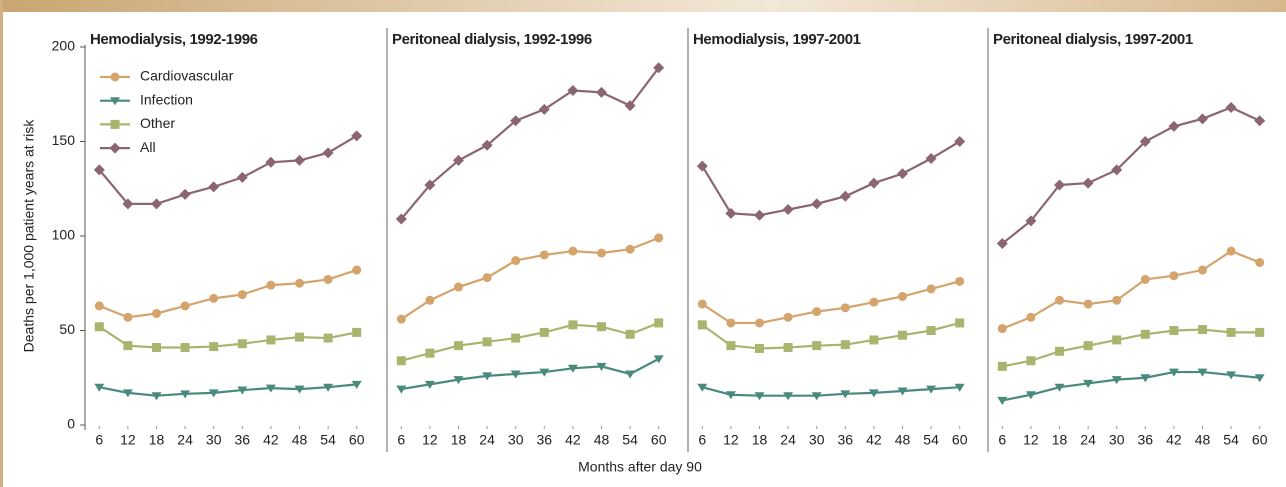 The image size is (1286, 487). What do you see at coordinates (67, 329) in the screenshot?
I see `y-tick-label: 50` at bounding box center [67, 329].